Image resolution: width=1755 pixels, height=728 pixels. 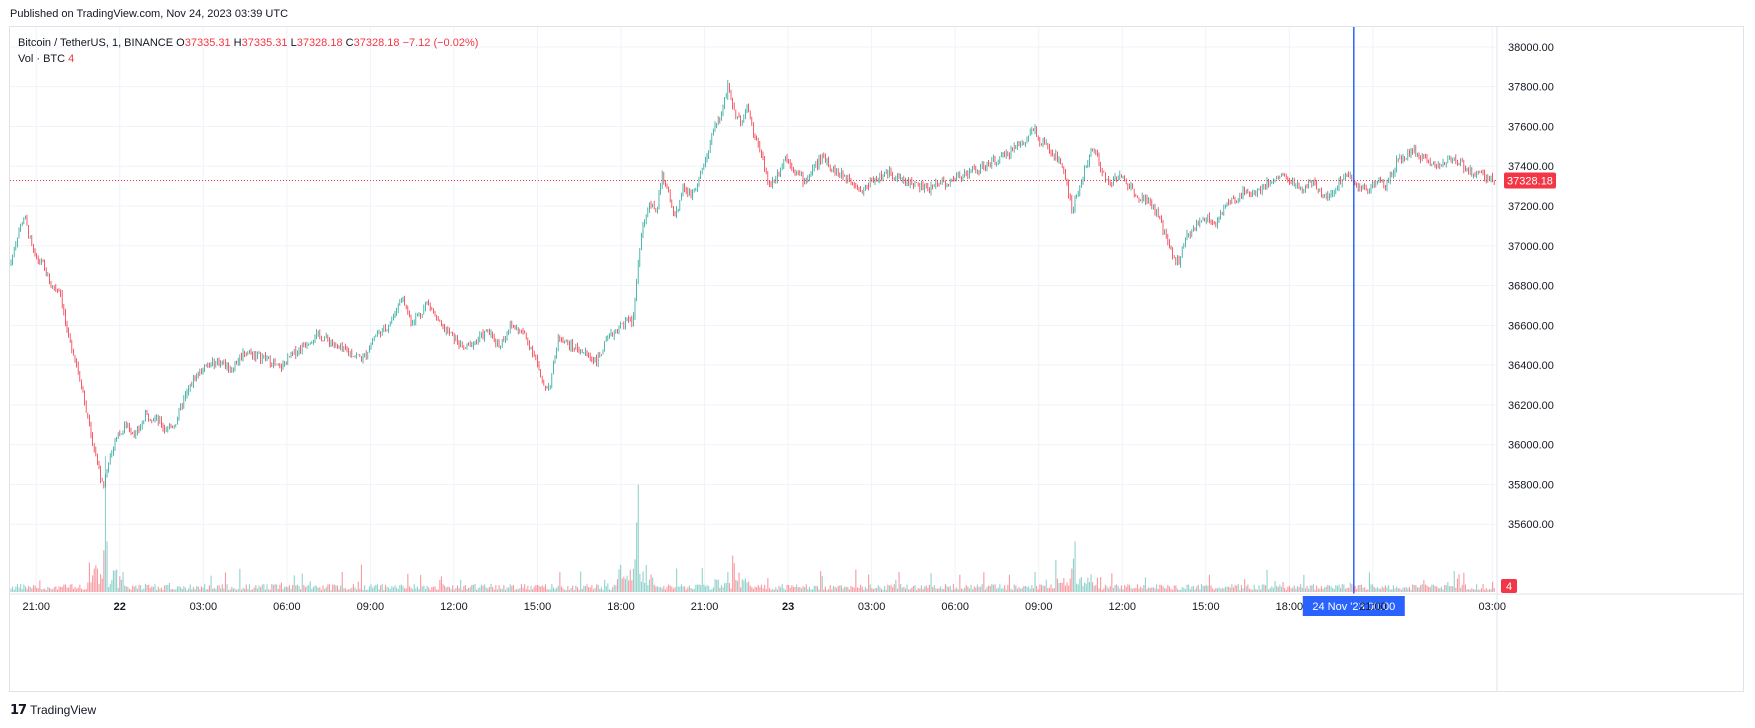 I want to click on legend-volume-value: 4, so click(x=71, y=59).